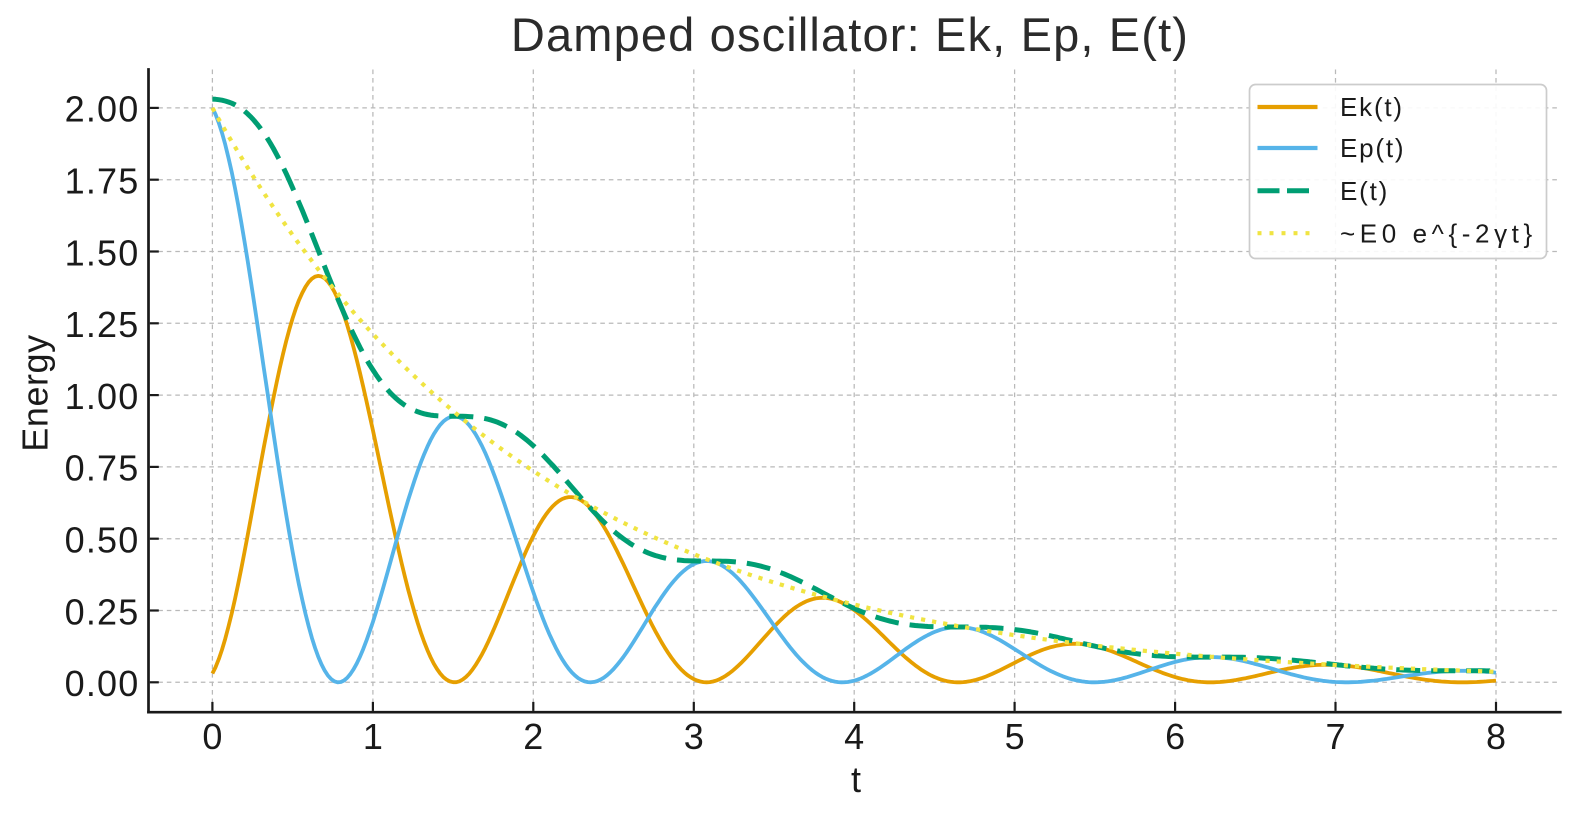 The image size is (1580, 819). I want to click on svg-text: 5, so click(1015, 736).